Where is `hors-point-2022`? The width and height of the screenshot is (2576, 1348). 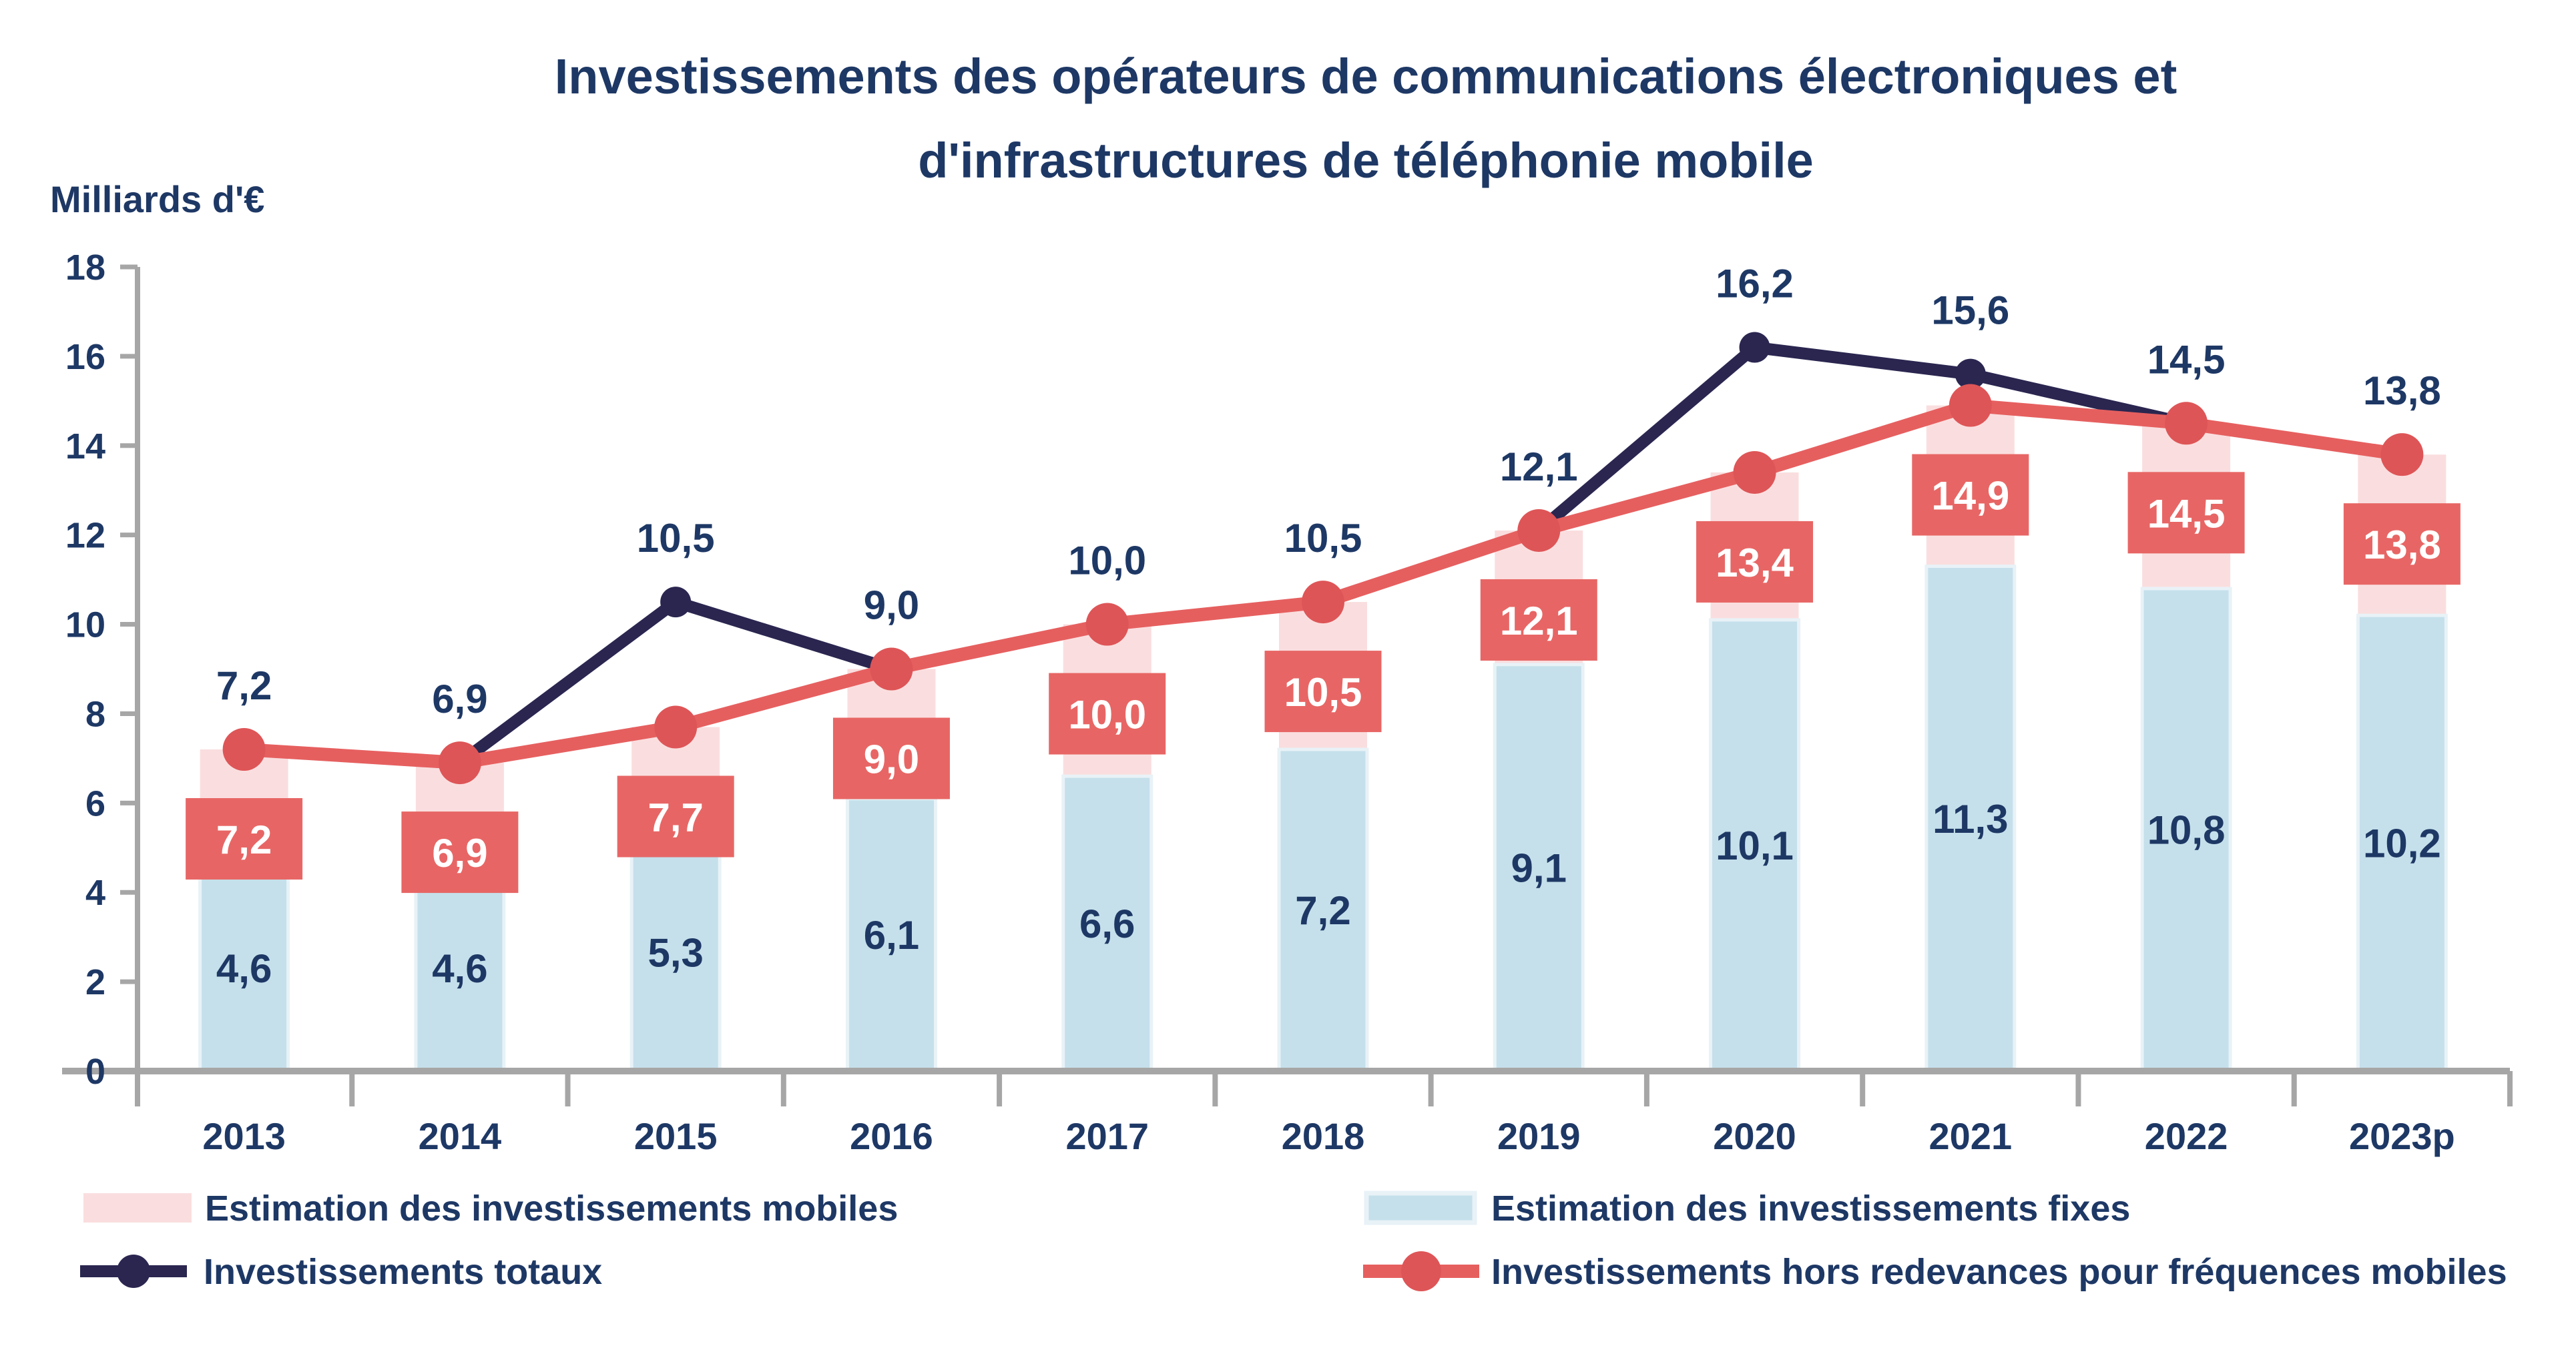 hors-point-2022 is located at coordinates (2186, 423).